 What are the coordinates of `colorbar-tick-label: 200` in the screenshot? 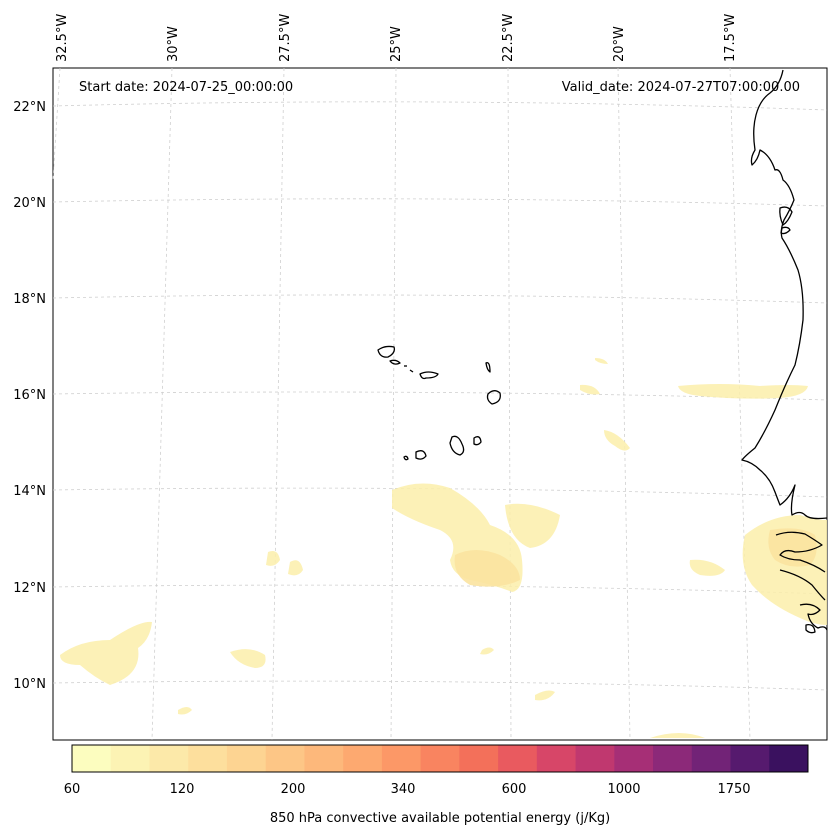 It's located at (293, 789).